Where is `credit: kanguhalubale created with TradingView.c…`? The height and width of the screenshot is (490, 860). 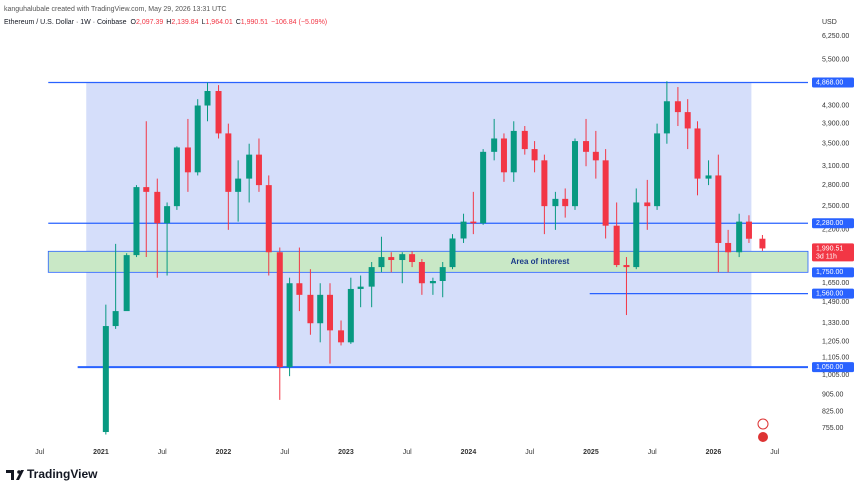
credit: kanguhalubale created with TradingView.c… is located at coordinates (115, 9).